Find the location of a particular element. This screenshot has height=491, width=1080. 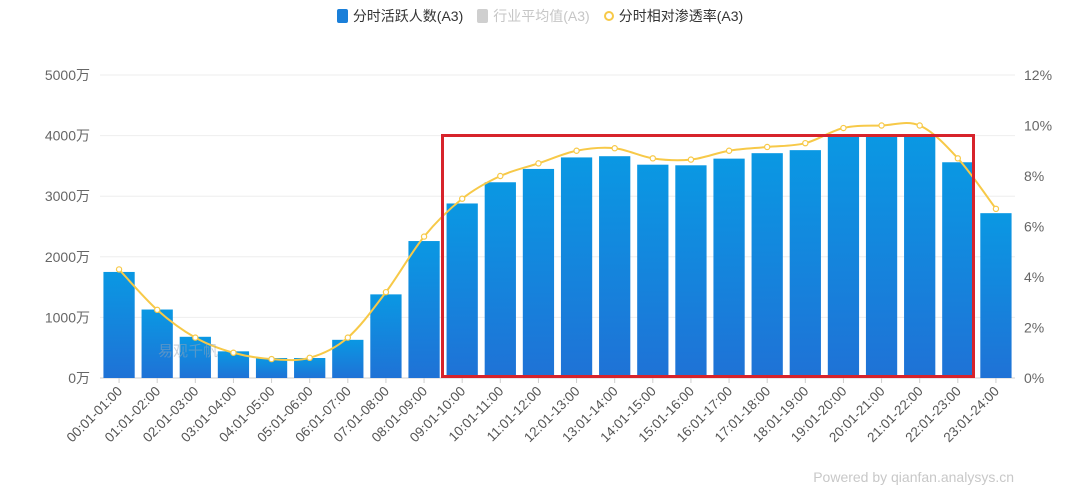

left-axis: 0万 1000万 2000万 3000万 4000万 5000万 is located at coordinates (67, 226).